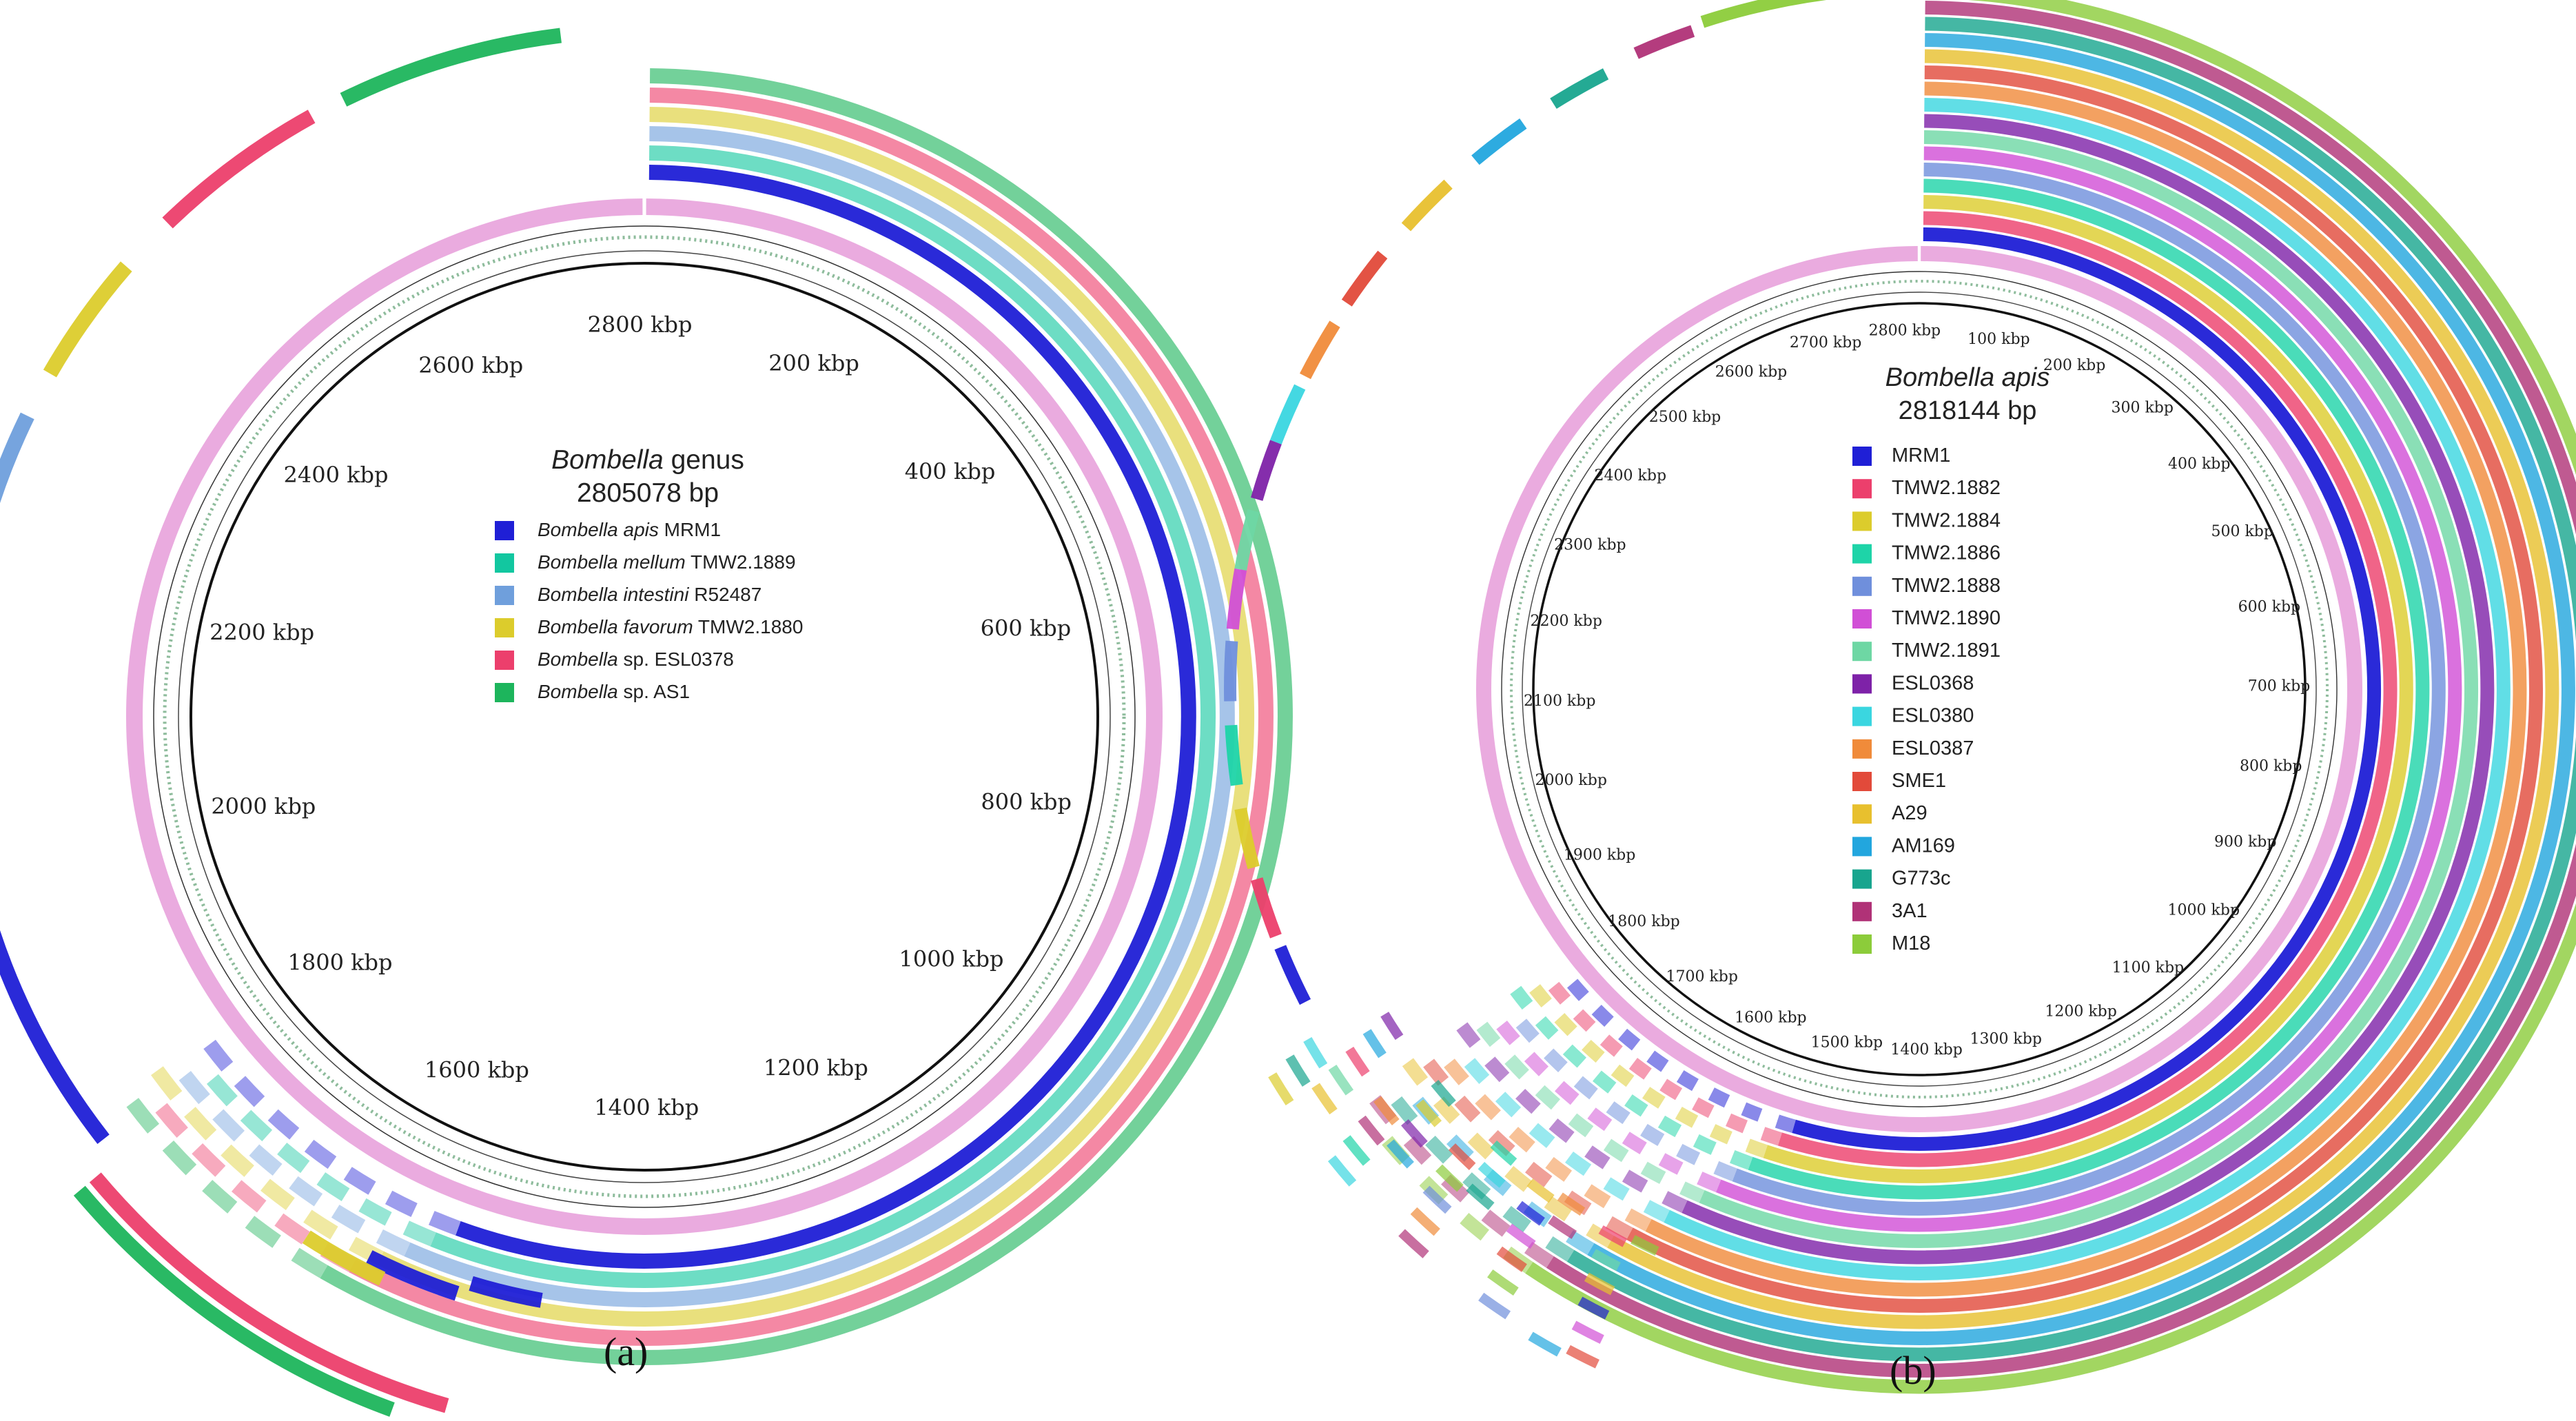  What do you see at coordinates (951, 958) in the screenshot?
I see `panel-a-tick-label: 1000 kbp` at bounding box center [951, 958].